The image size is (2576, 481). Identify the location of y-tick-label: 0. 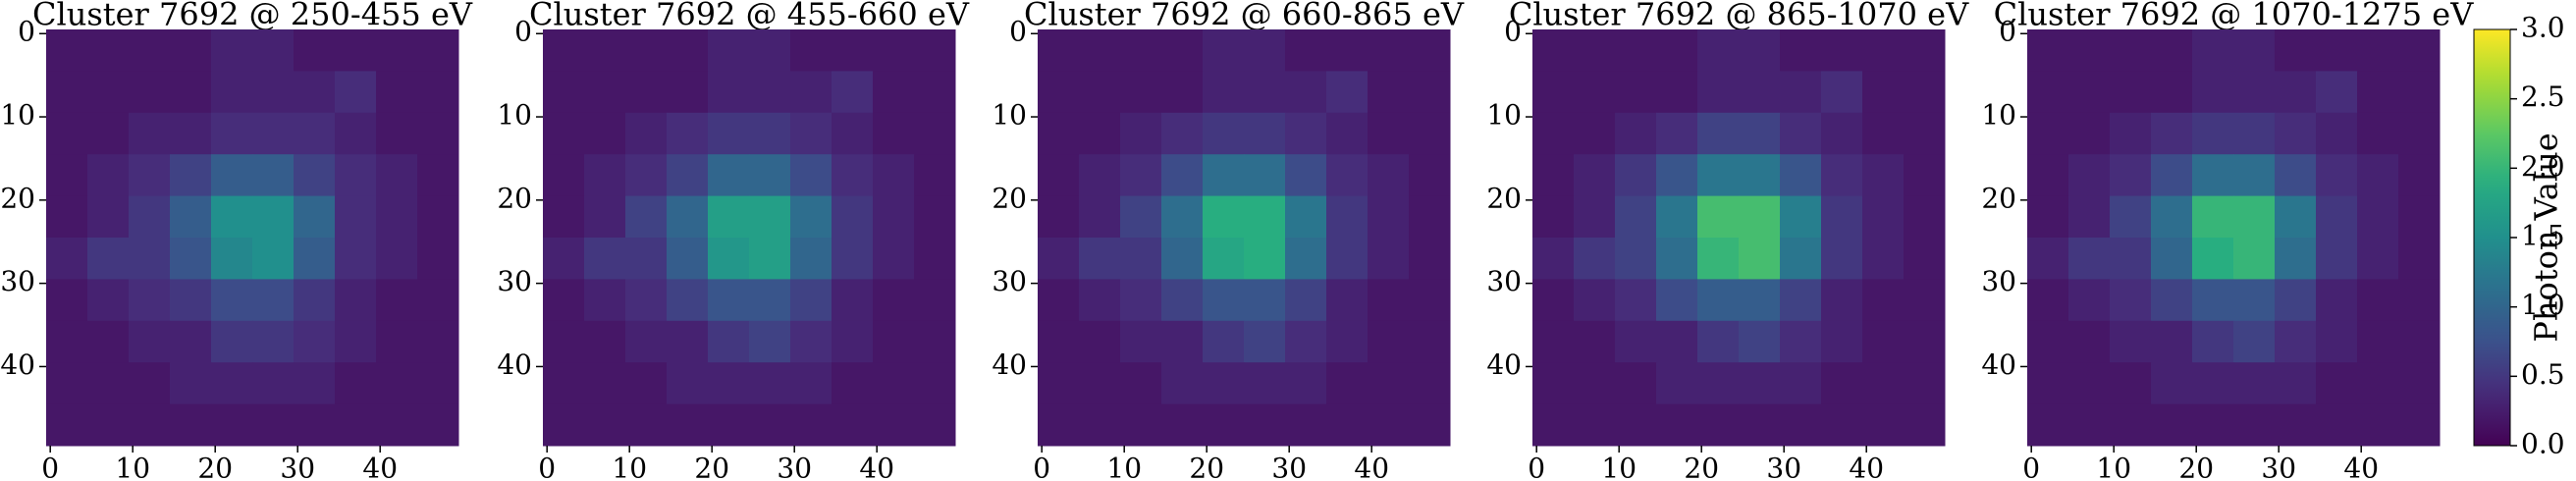
(2007, 32).